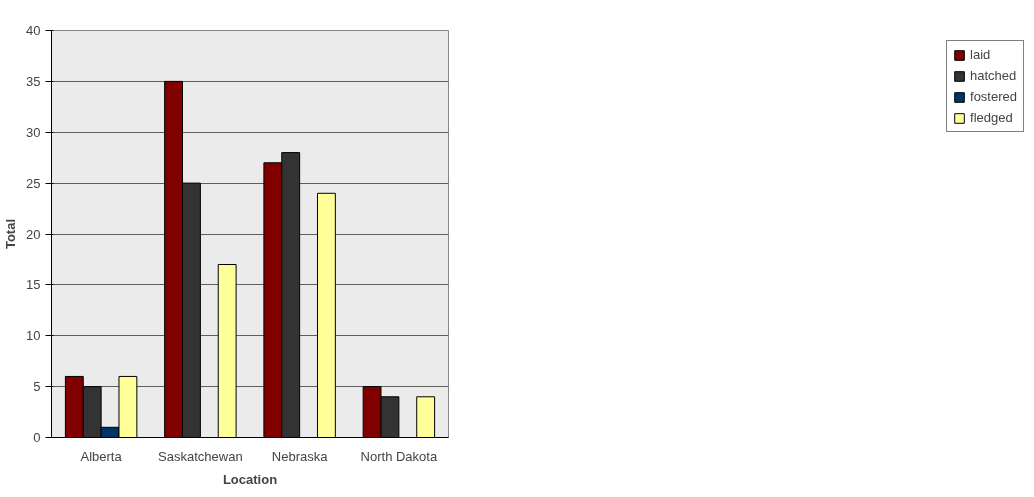 The width and height of the screenshot is (1034, 497). Describe the element at coordinates (993, 96) in the screenshot. I see `legend-label: fostered` at that location.